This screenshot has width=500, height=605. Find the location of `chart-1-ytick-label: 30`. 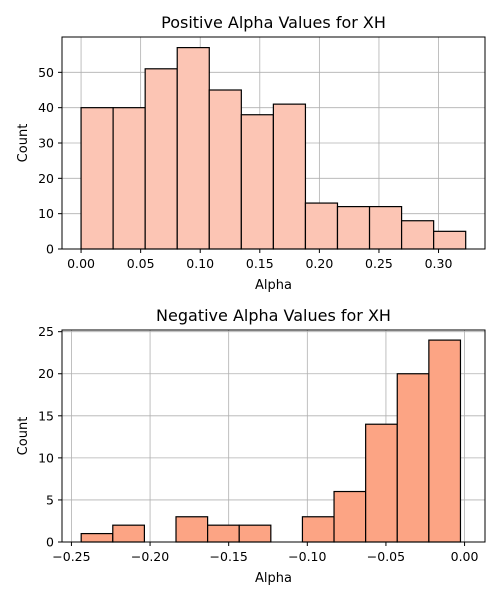

chart-1-ytick-label: 30 is located at coordinates (46, 143).